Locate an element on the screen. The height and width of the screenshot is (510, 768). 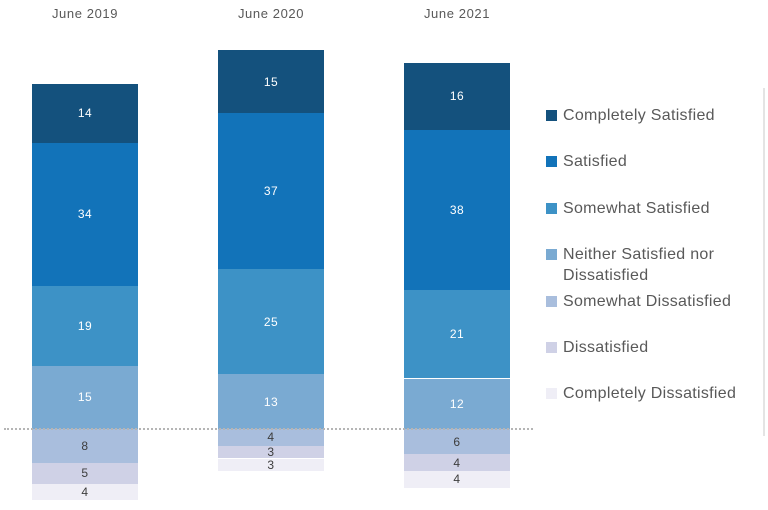
legend-right-border is located at coordinates (764, 262).